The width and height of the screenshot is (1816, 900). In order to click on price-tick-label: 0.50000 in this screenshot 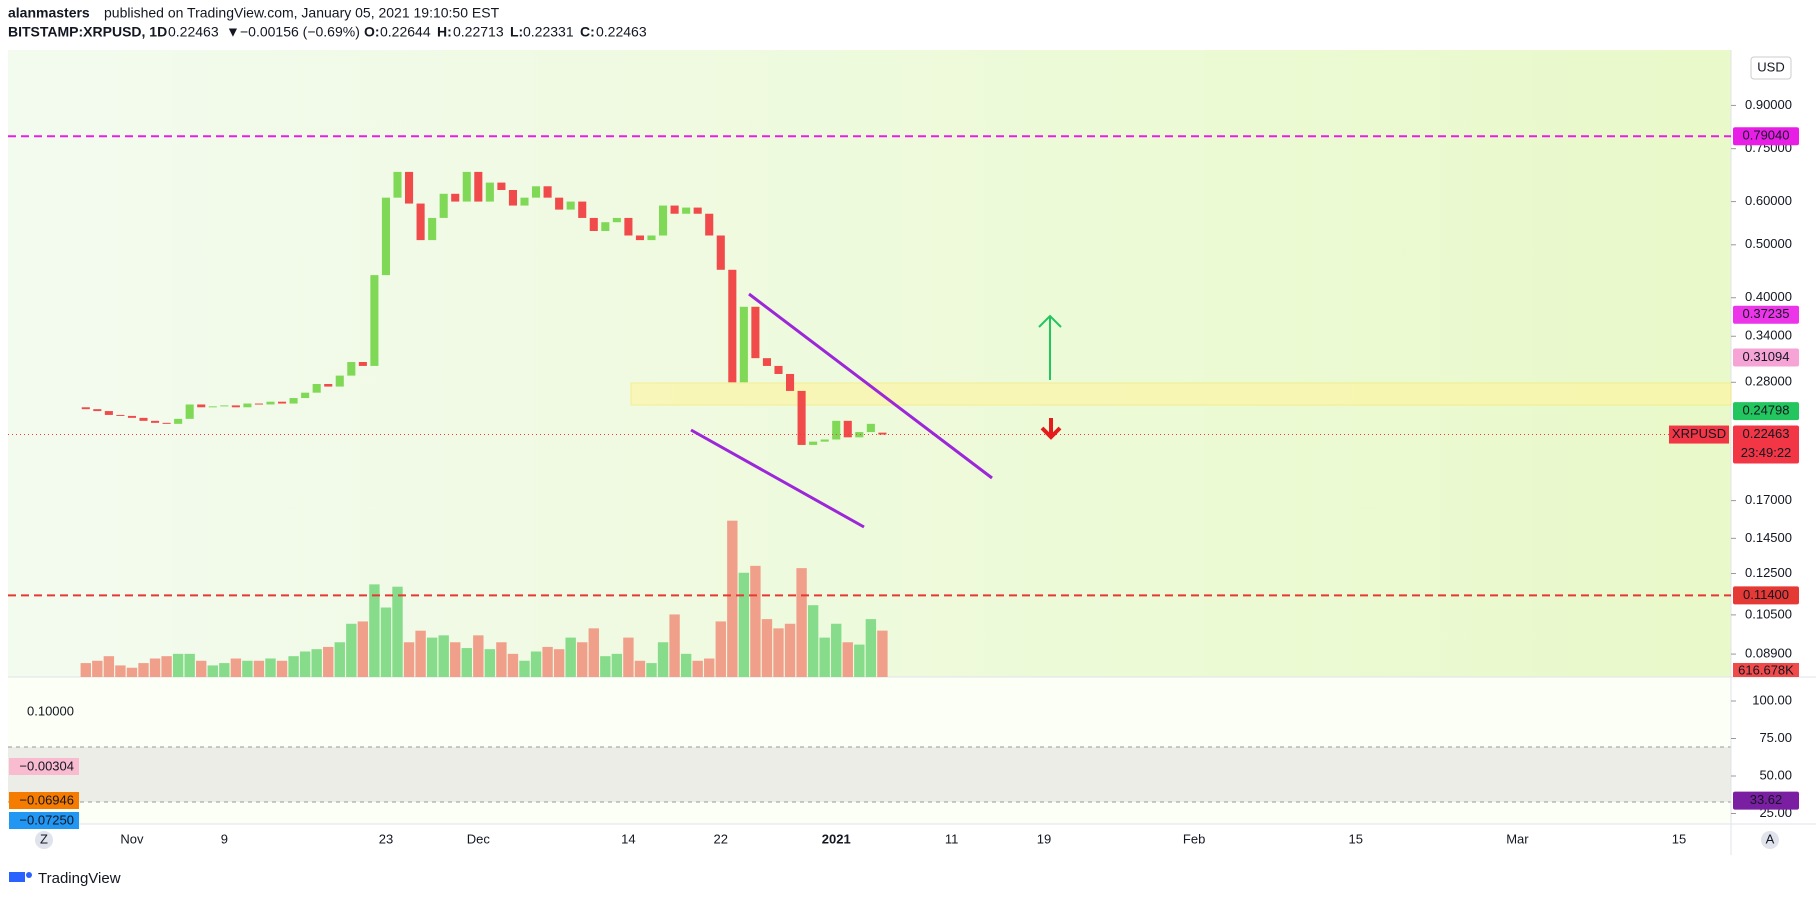, I will do `click(1768, 243)`.